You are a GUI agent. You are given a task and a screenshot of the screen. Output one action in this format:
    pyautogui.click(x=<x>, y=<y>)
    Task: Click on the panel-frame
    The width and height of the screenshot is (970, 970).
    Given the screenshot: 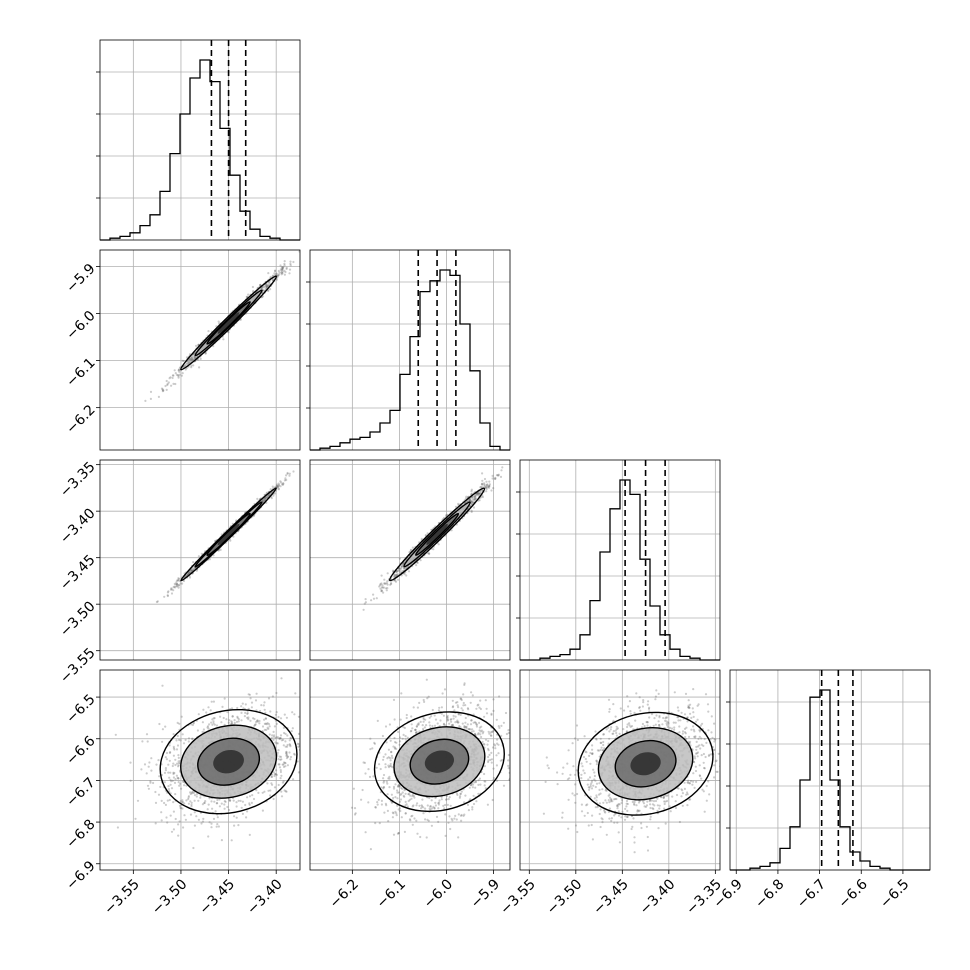 What is the action you would take?
    pyautogui.click(x=830, y=770)
    